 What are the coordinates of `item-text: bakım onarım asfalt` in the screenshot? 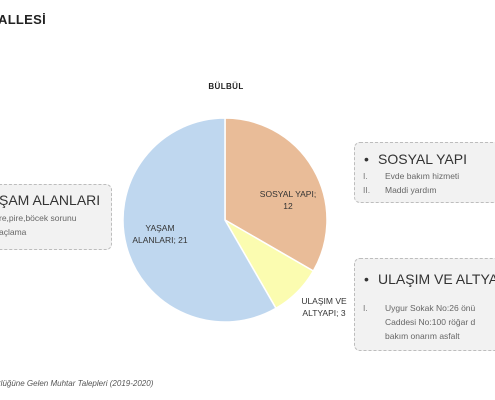 It's located at (422, 336).